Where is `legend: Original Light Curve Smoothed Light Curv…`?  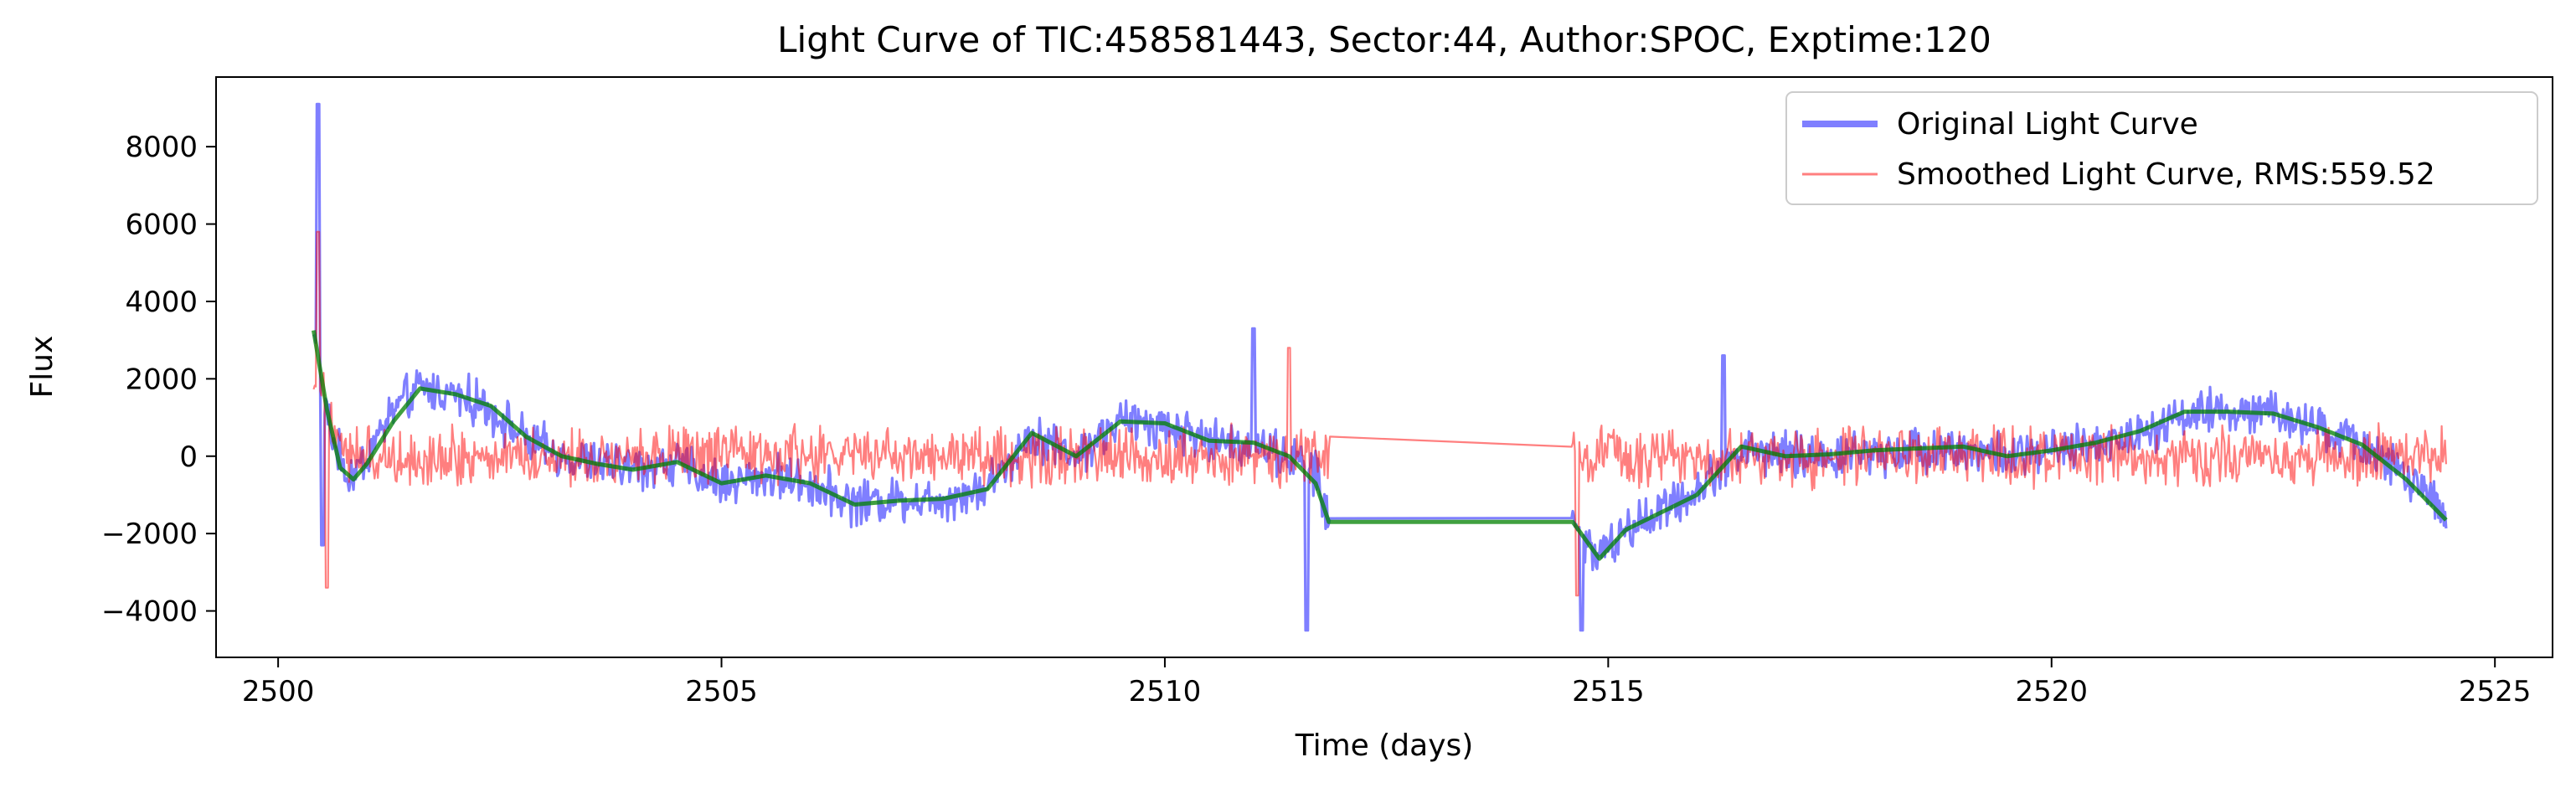
legend: Original Light Curve Smoothed Light Curv… is located at coordinates (2161, 148).